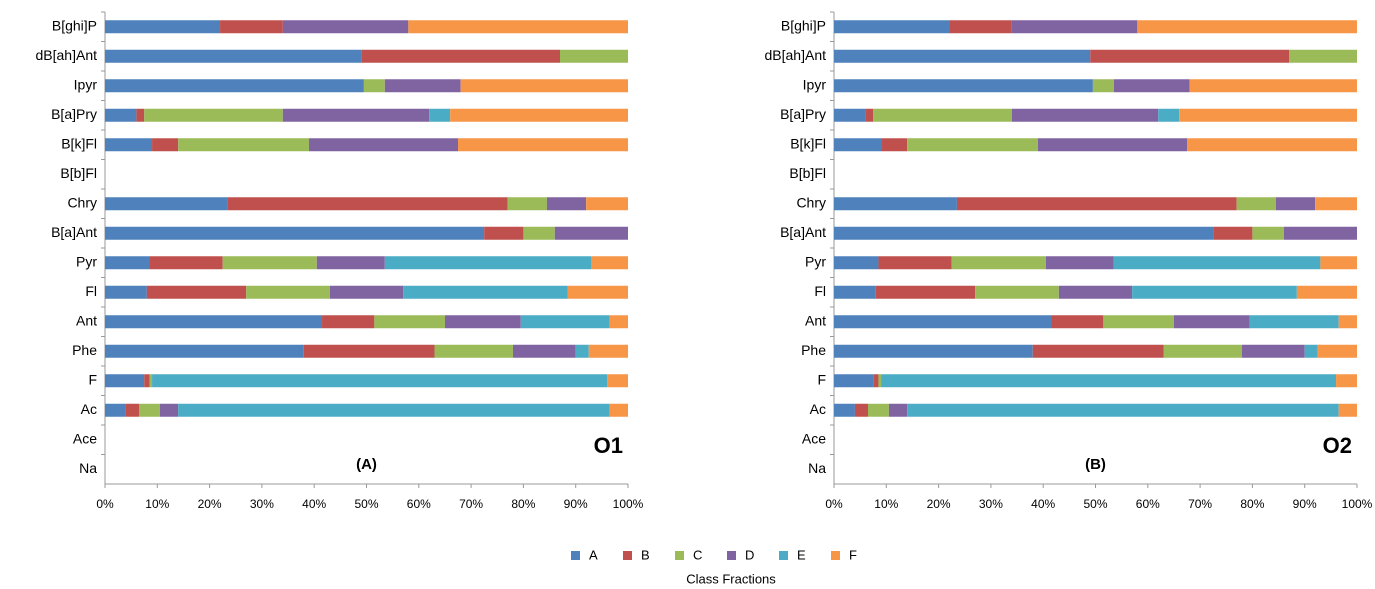 The width and height of the screenshot is (1375, 589). What do you see at coordinates (853, 554) in the screenshot?
I see `legend-label: F` at bounding box center [853, 554].